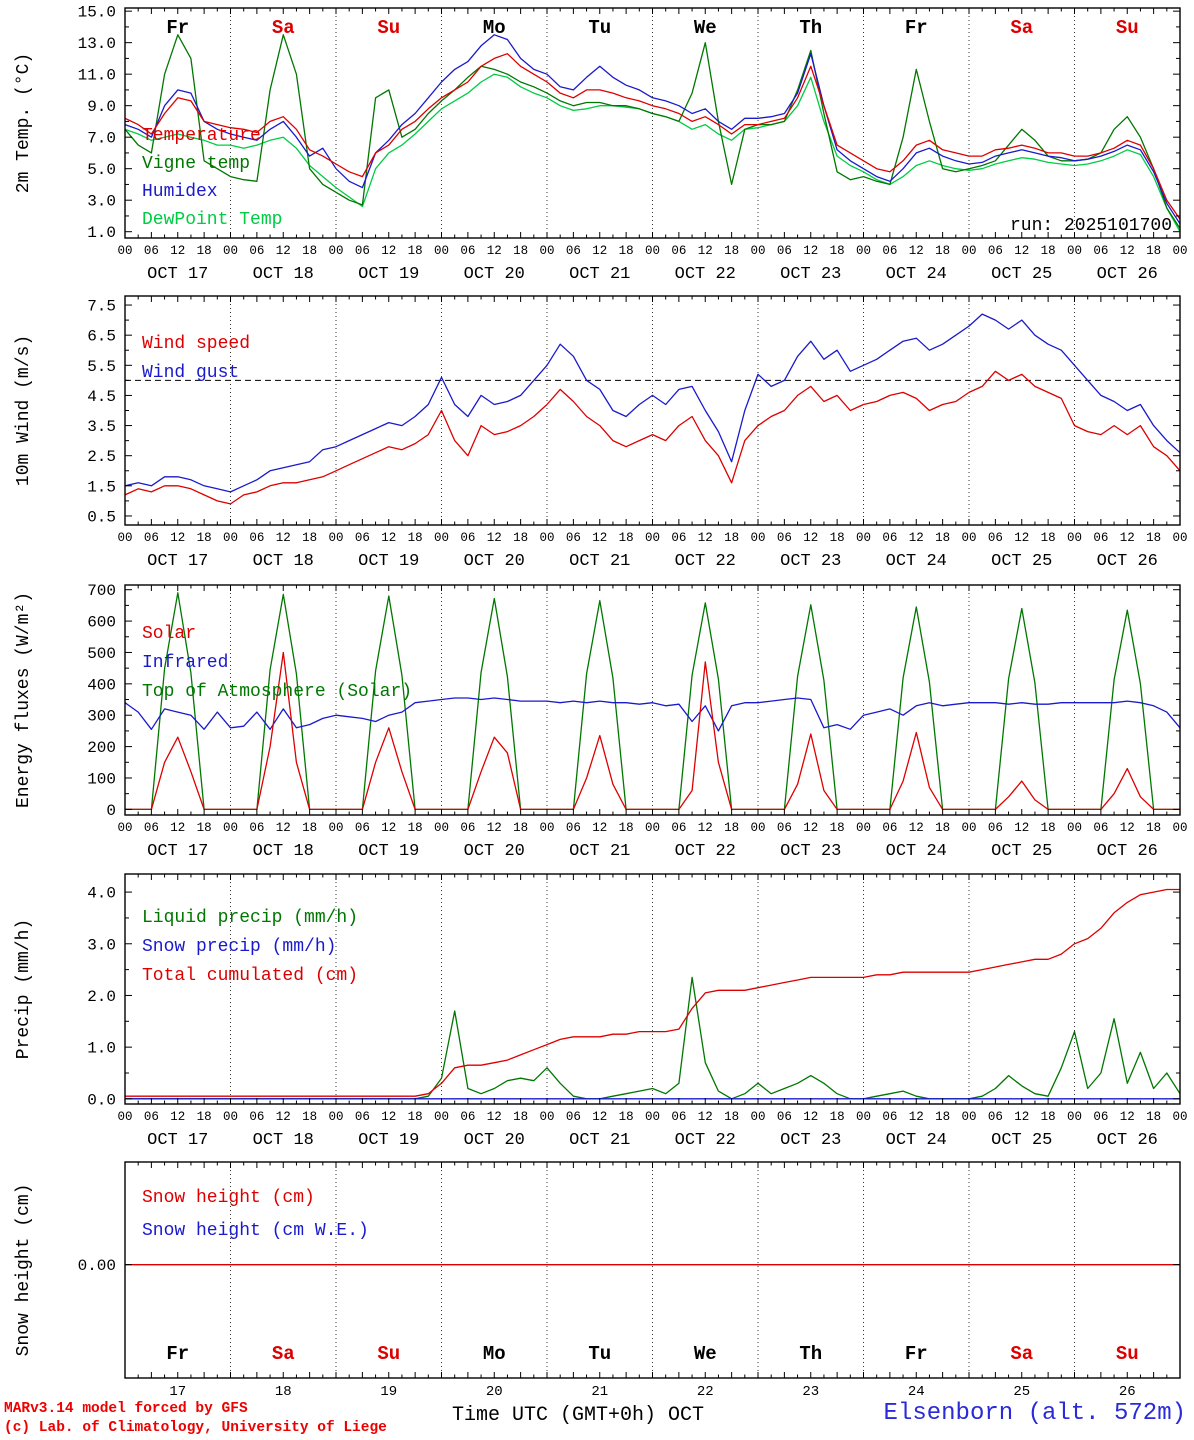 Image resolution: width=1194 pixels, height=1440 pixels. I want to click on svg-text: 6.5, so click(101, 337).